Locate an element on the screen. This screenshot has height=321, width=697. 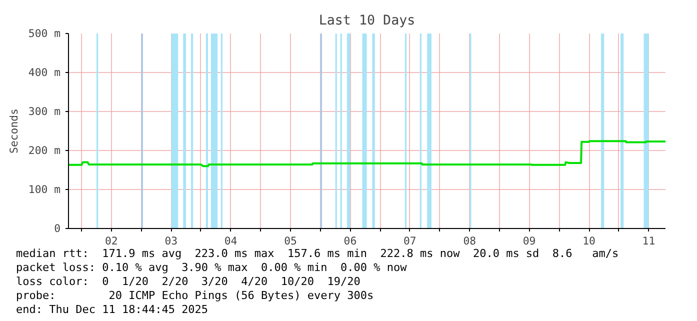
text: loss color: 0 1/20 2/20 3/20 4/20 10/20 19/20 is located at coordinates (188, 281).